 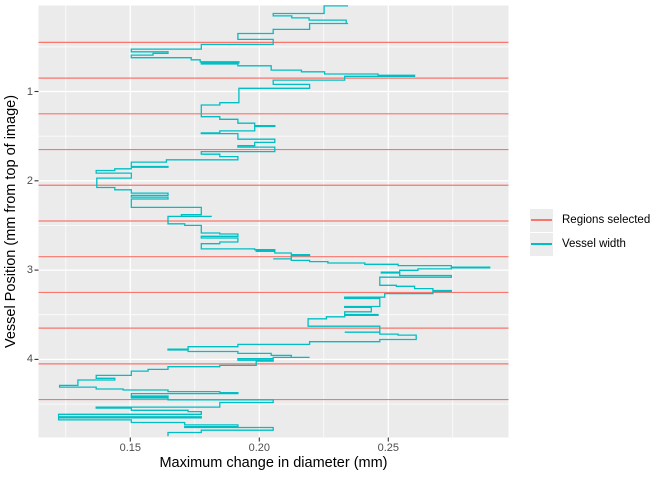 I want to click on legend-entry-regions-selected: Regions selected, so click(x=590, y=220).